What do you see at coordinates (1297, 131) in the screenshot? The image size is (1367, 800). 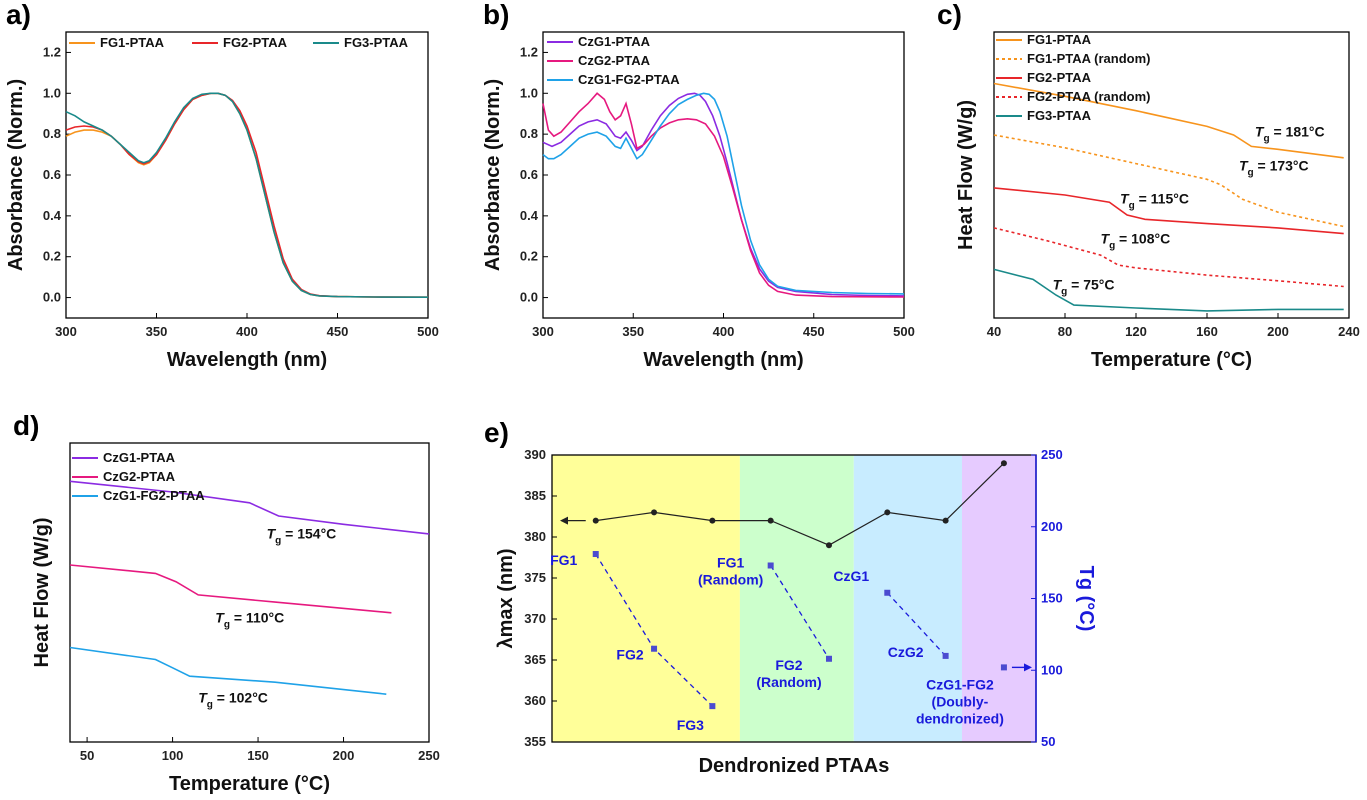 I see `tg-value: = 181°C` at bounding box center [1297, 131].